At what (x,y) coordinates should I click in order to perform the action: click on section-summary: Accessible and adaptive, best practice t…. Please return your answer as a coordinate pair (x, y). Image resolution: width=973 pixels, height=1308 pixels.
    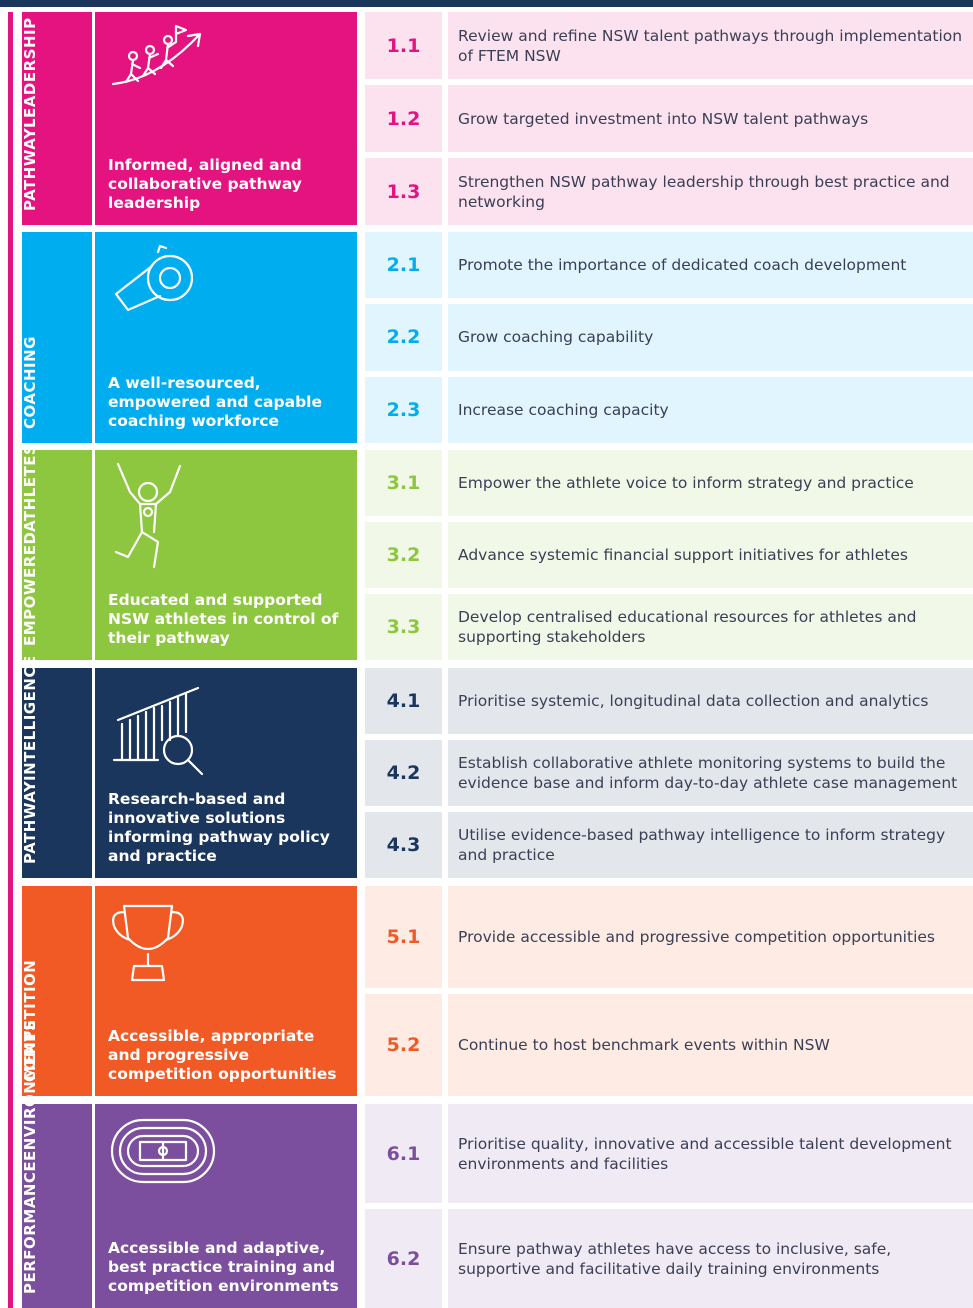
    Looking at the image, I should click on (223, 1267).